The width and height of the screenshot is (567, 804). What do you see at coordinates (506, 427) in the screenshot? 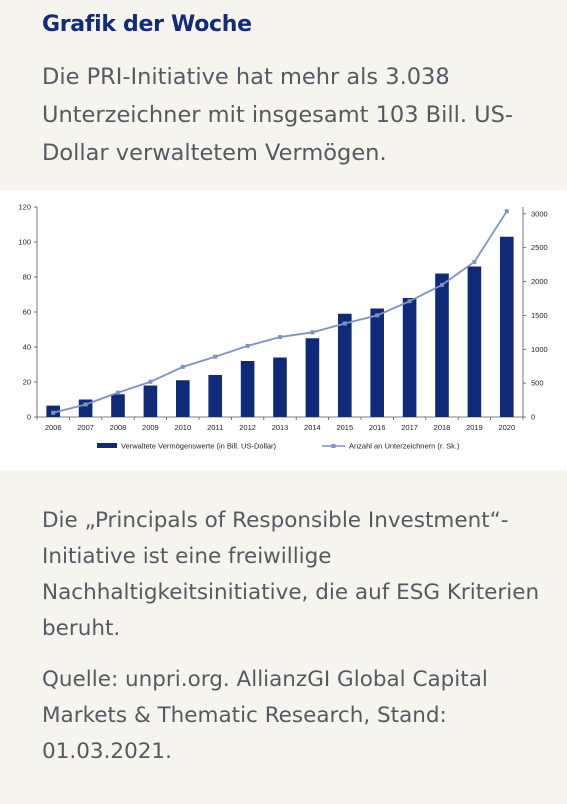
I see `x-tick-label: 2020` at bounding box center [506, 427].